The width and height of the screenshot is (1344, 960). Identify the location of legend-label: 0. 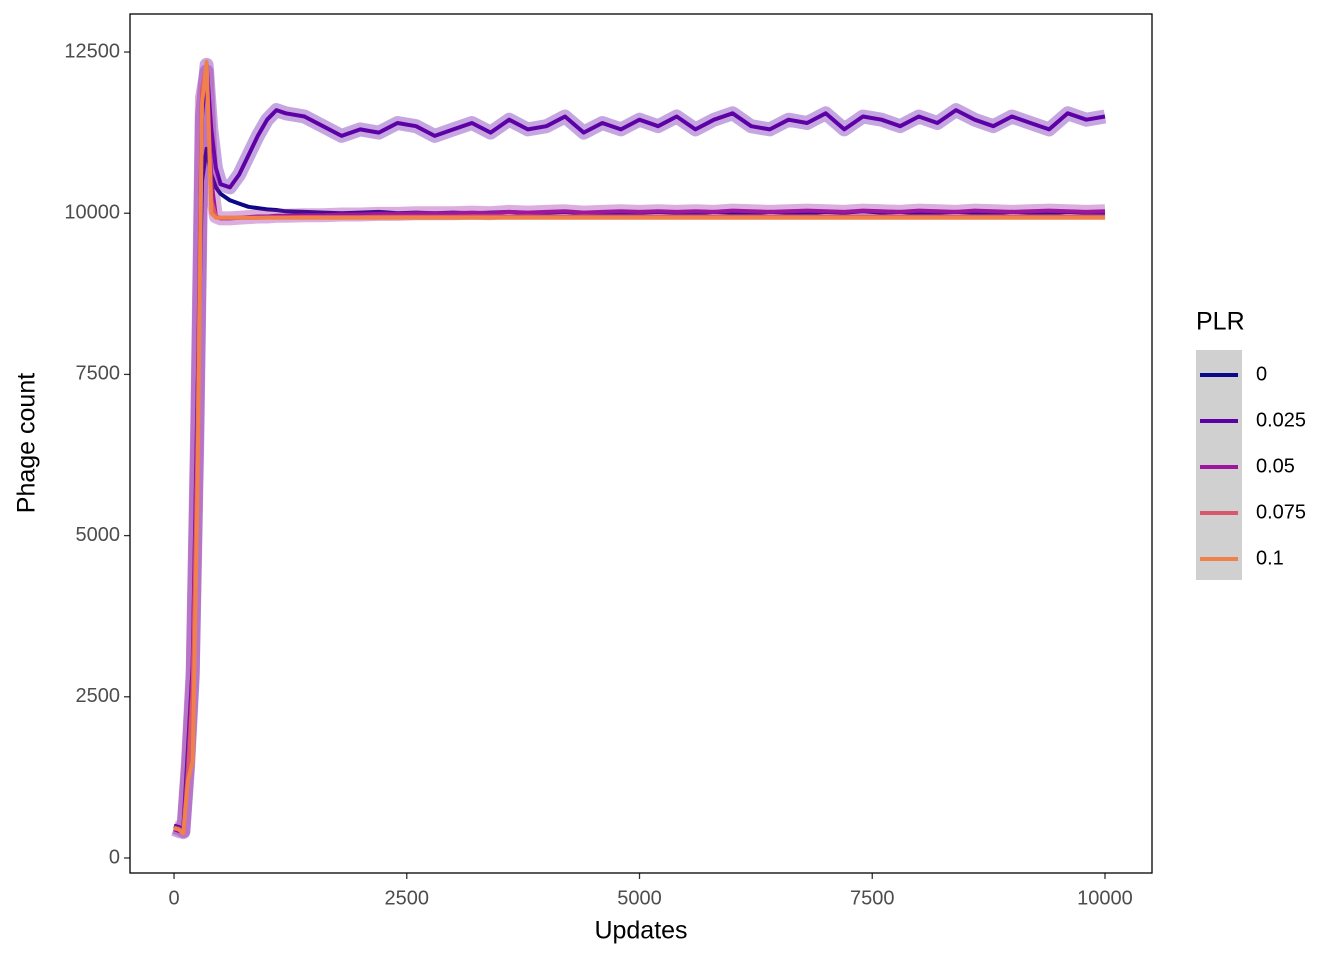
(1261, 374).